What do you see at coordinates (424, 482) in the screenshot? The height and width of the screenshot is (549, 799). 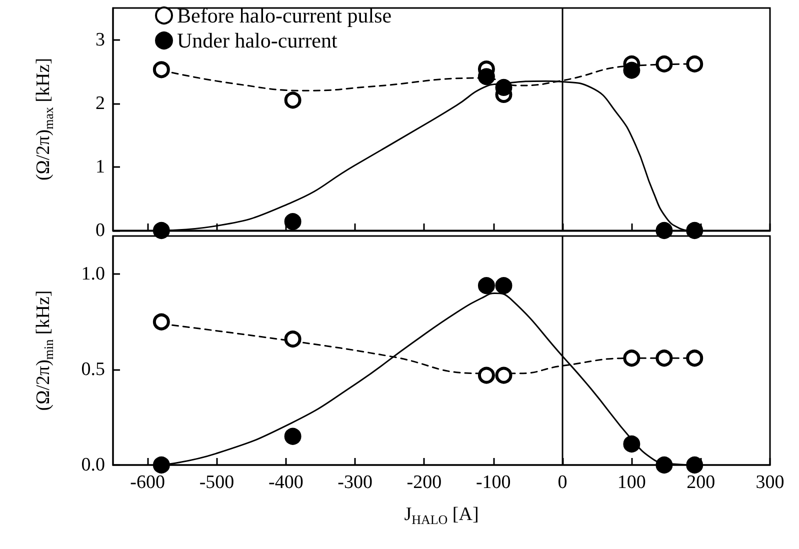 I see `x-tick-label: -200` at bounding box center [424, 482].